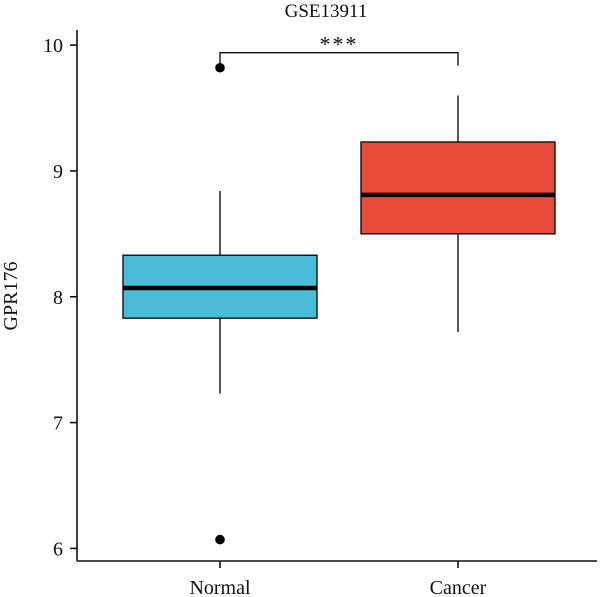 Image resolution: width=600 pixels, height=597 pixels. What do you see at coordinates (58, 549) in the screenshot?
I see `y-tick-label: 6` at bounding box center [58, 549].